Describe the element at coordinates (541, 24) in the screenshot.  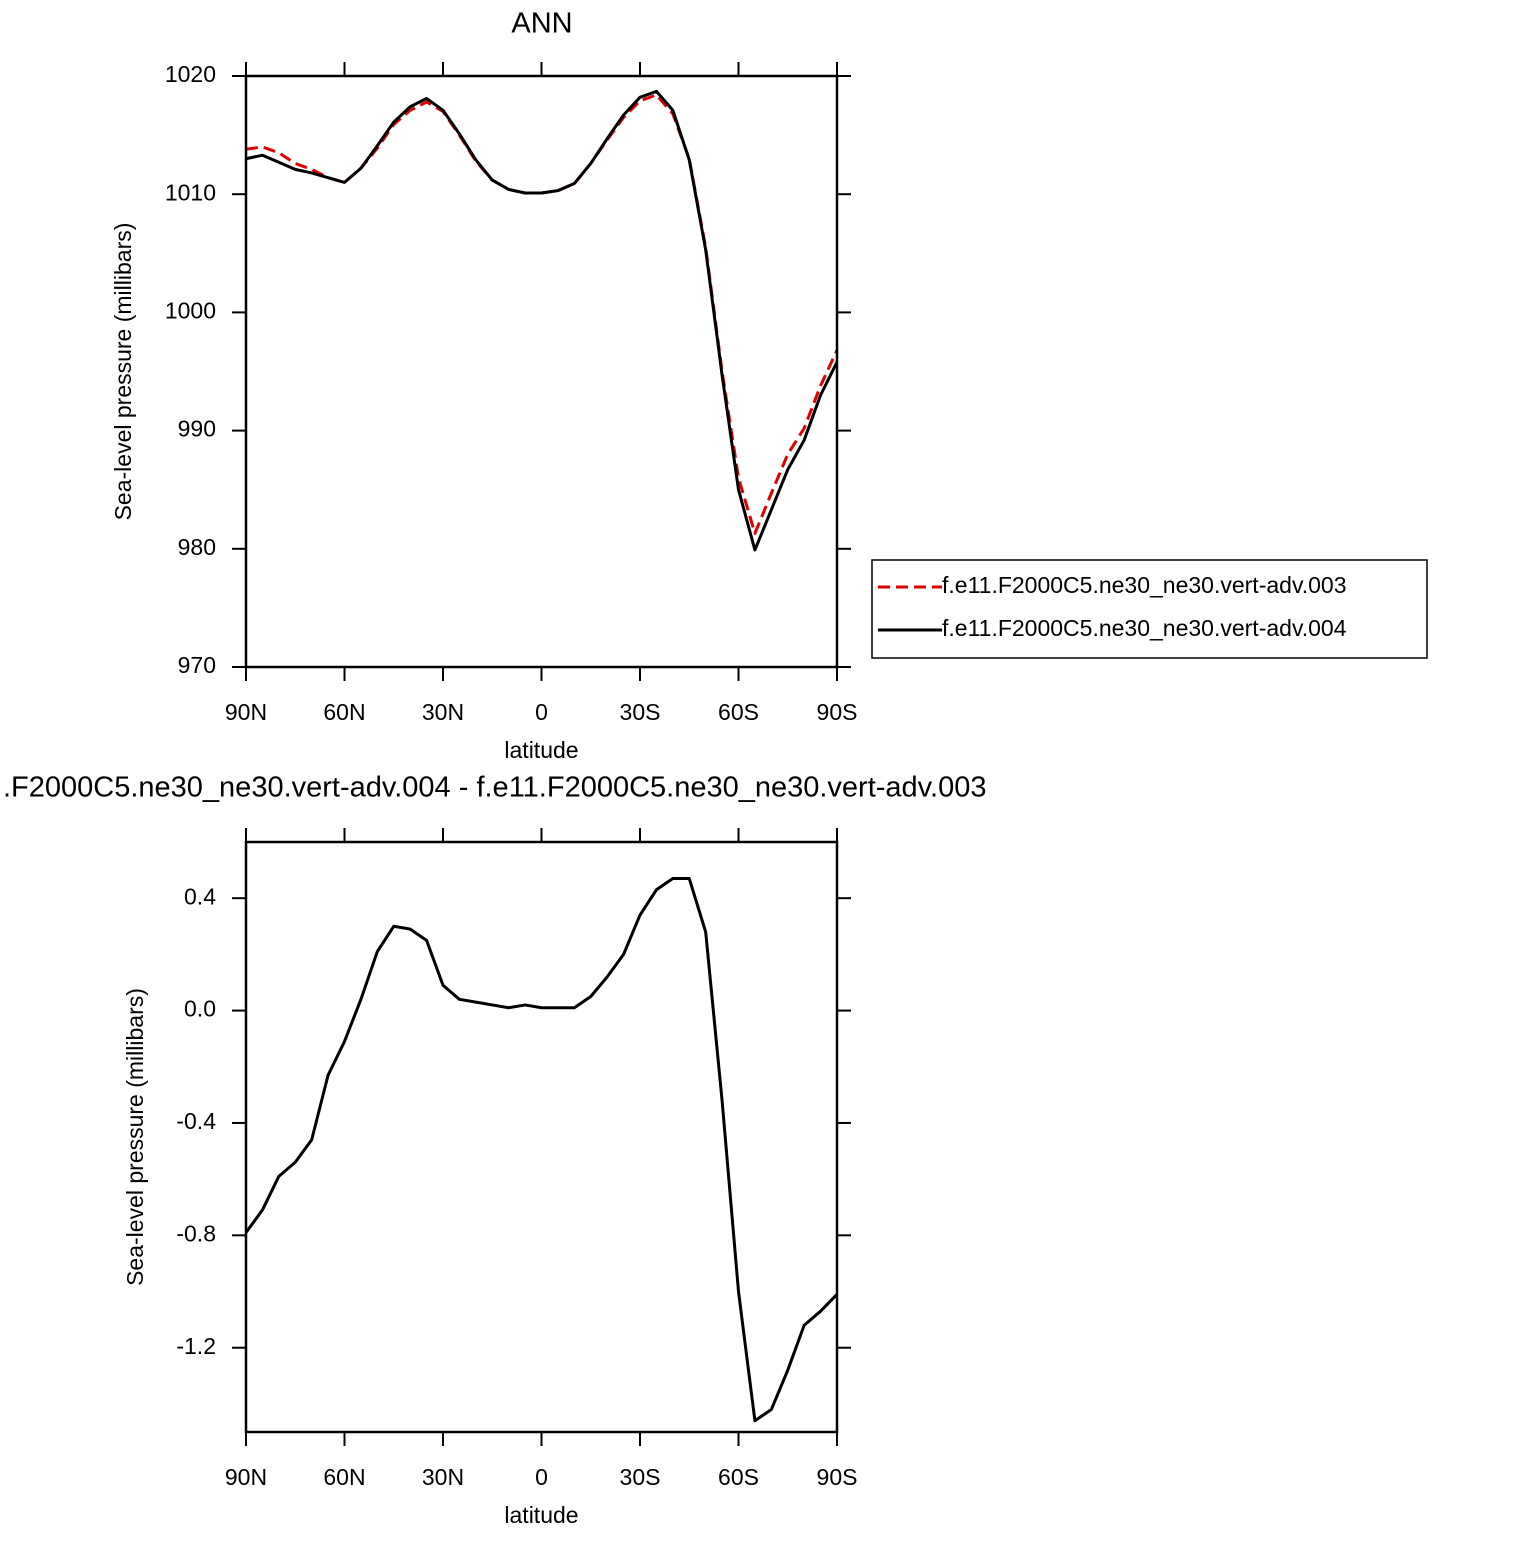
I see `chart-title: ANN` at that location.